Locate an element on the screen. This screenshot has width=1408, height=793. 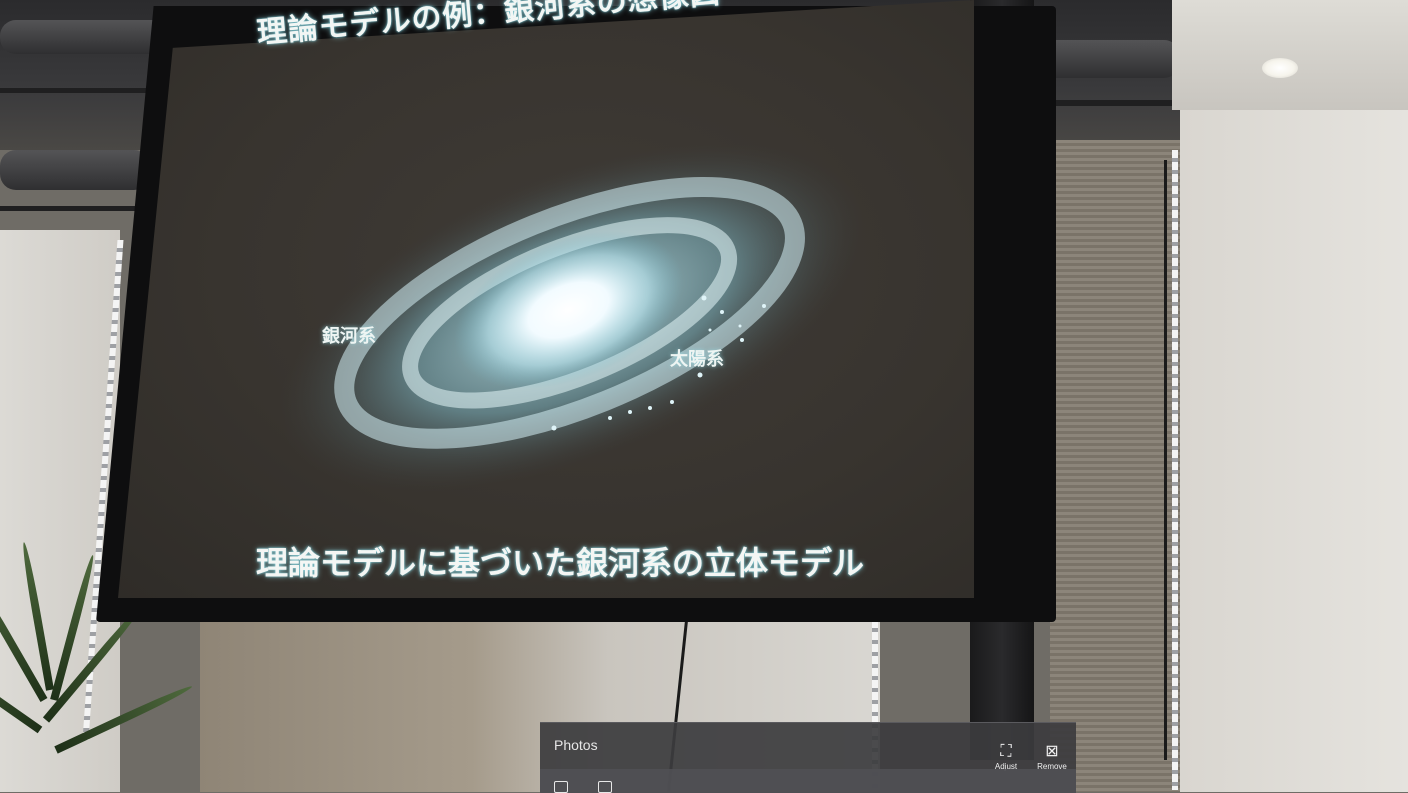
galaxy-core is located at coordinates (568, 310).